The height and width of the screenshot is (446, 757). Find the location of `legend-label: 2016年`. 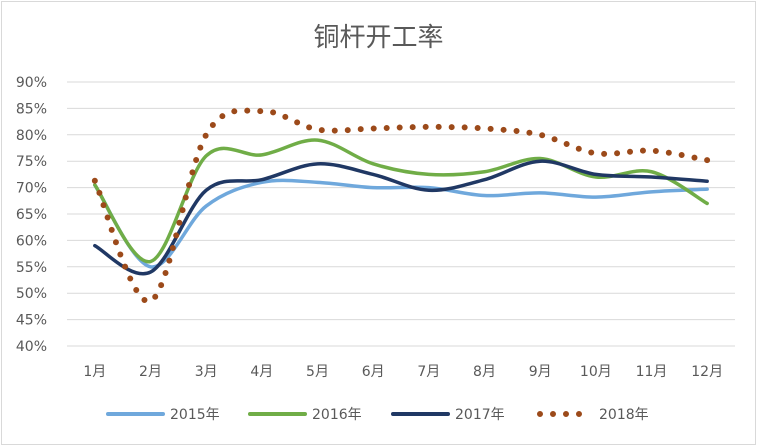

legend-label: 2016年 is located at coordinates (337, 415).